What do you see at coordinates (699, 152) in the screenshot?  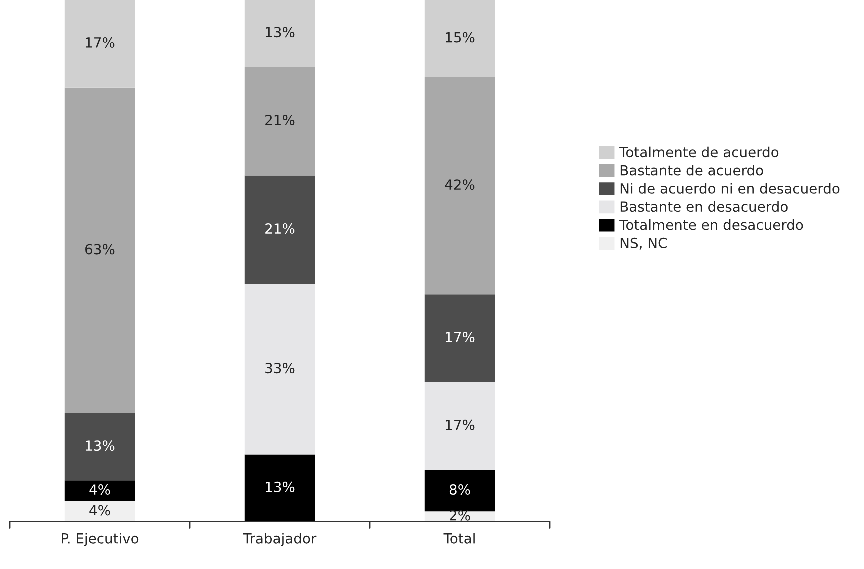 I see `legend-label: Totalmente de acuerdo` at bounding box center [699, 152].